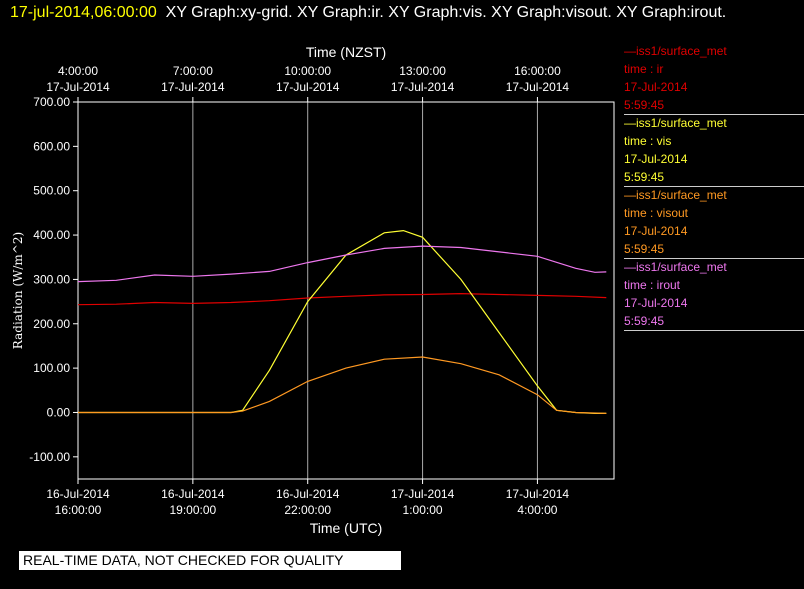 The image size is (804, 589). I want to click on x-tick-label-time: 16:00:00, so click(78, 510).